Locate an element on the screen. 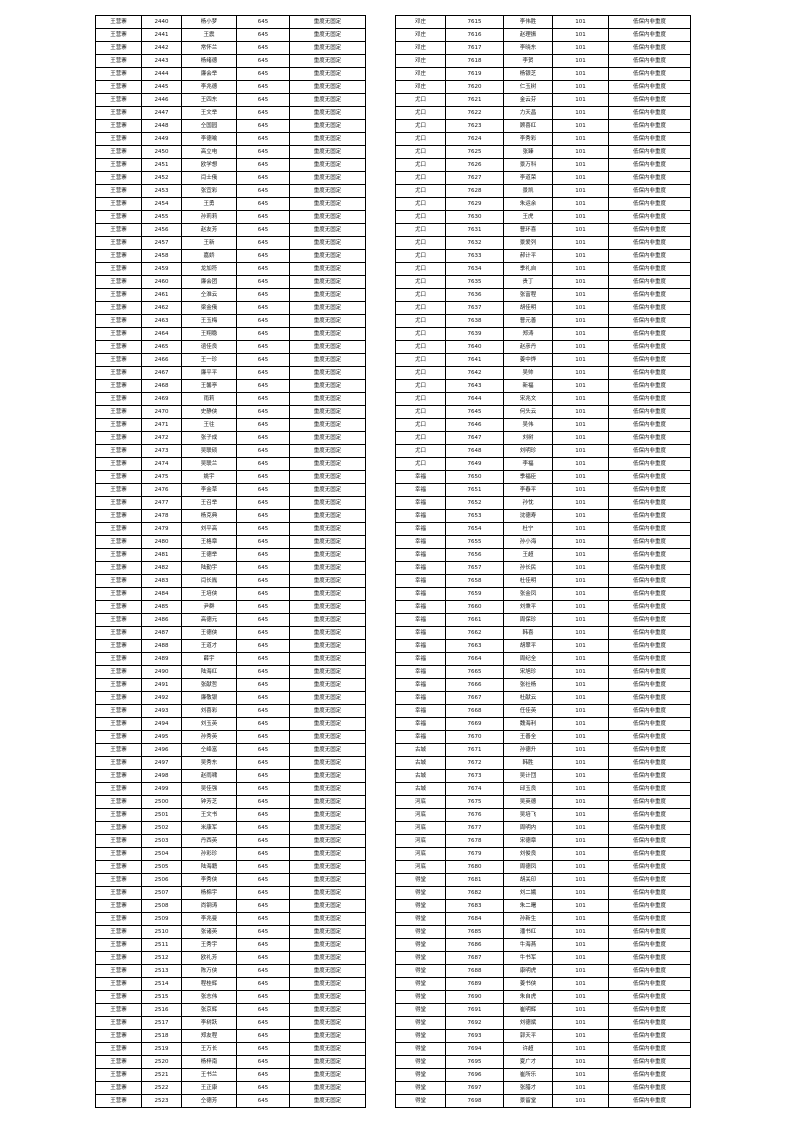  number-cell: 2498 is located at coordinates (161, 776).